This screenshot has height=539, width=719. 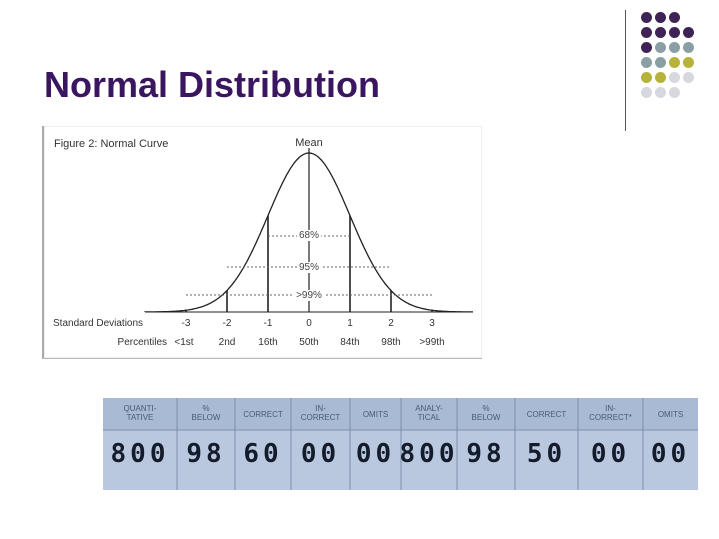 What do you see at coordinates (350, 323) in the screenshot?
I see `std-tick-label: 1` at bounding box center [350, 323].